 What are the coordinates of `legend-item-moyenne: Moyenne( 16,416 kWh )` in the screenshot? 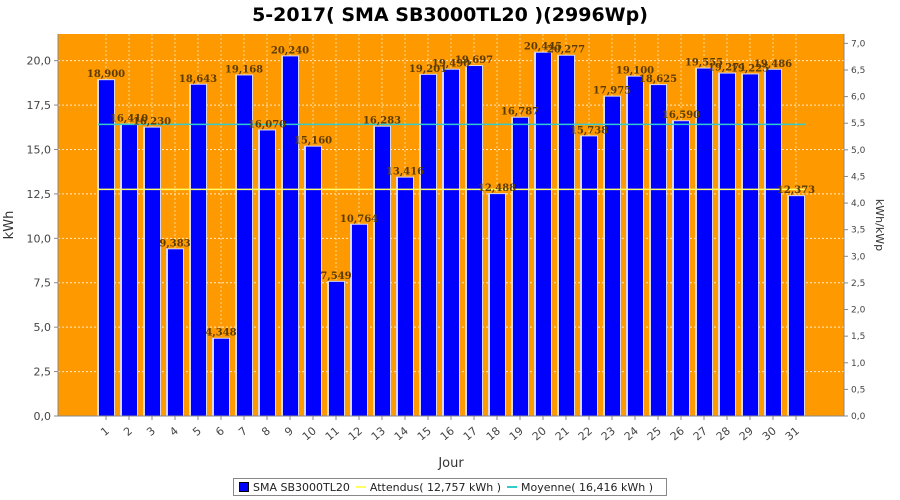 It's located at (580, 487).